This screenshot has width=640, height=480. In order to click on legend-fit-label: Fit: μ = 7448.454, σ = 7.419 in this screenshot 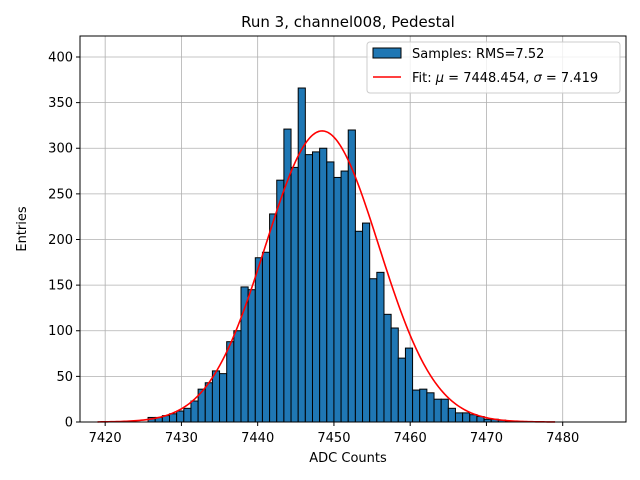, I will do `click(505, 78)`.